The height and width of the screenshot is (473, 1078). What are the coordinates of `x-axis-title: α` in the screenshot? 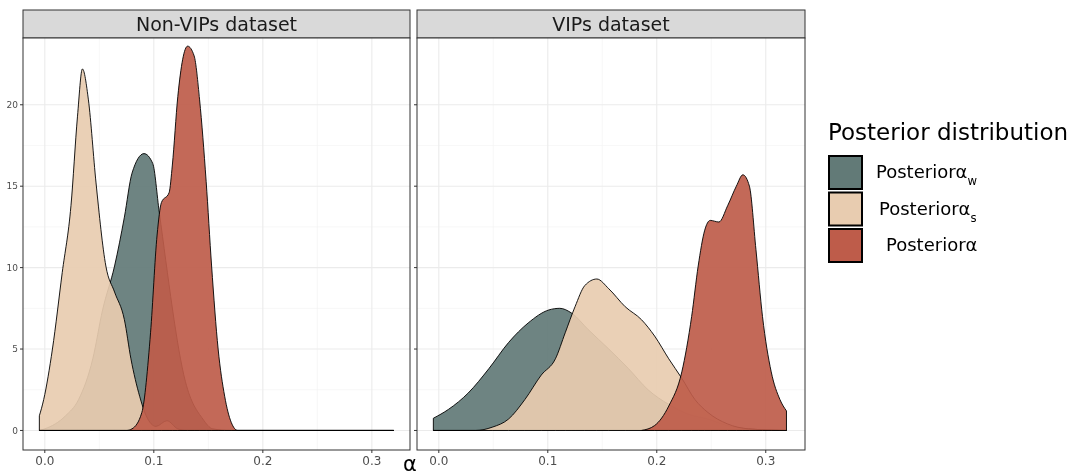 It's located at (410, 462).